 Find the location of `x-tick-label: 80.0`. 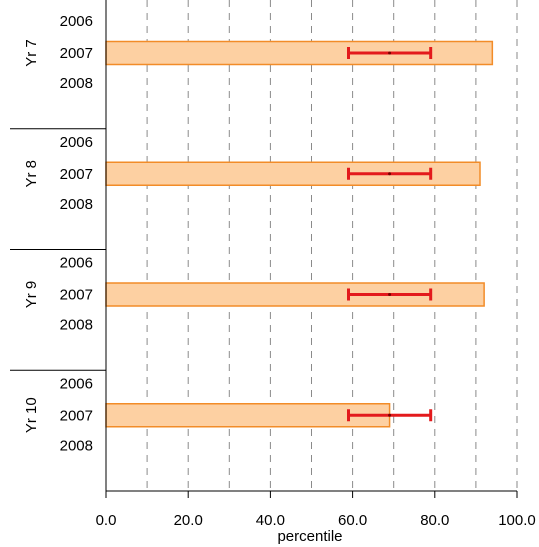

x-tick-label: 80.0 is located at coordinates (434, 520).